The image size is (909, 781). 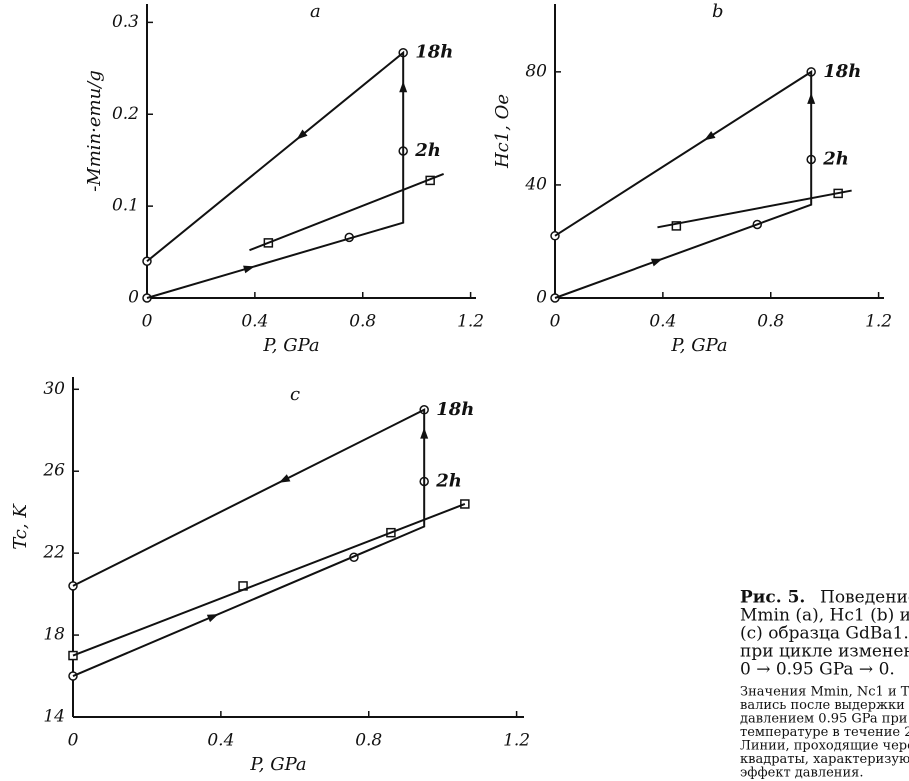 What do you see at coordinates (315, 11) in the screenshot?
I see `panel-title: a` at bounding box center [315, 11].